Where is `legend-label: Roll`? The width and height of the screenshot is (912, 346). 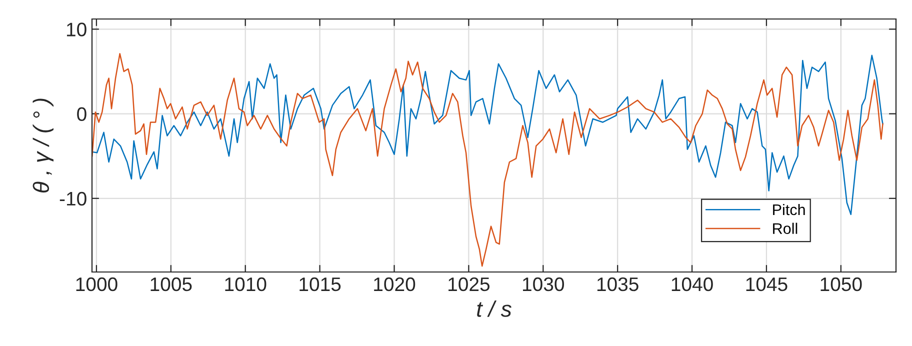
legend-label: Roll is located at coordinates (785, 228).